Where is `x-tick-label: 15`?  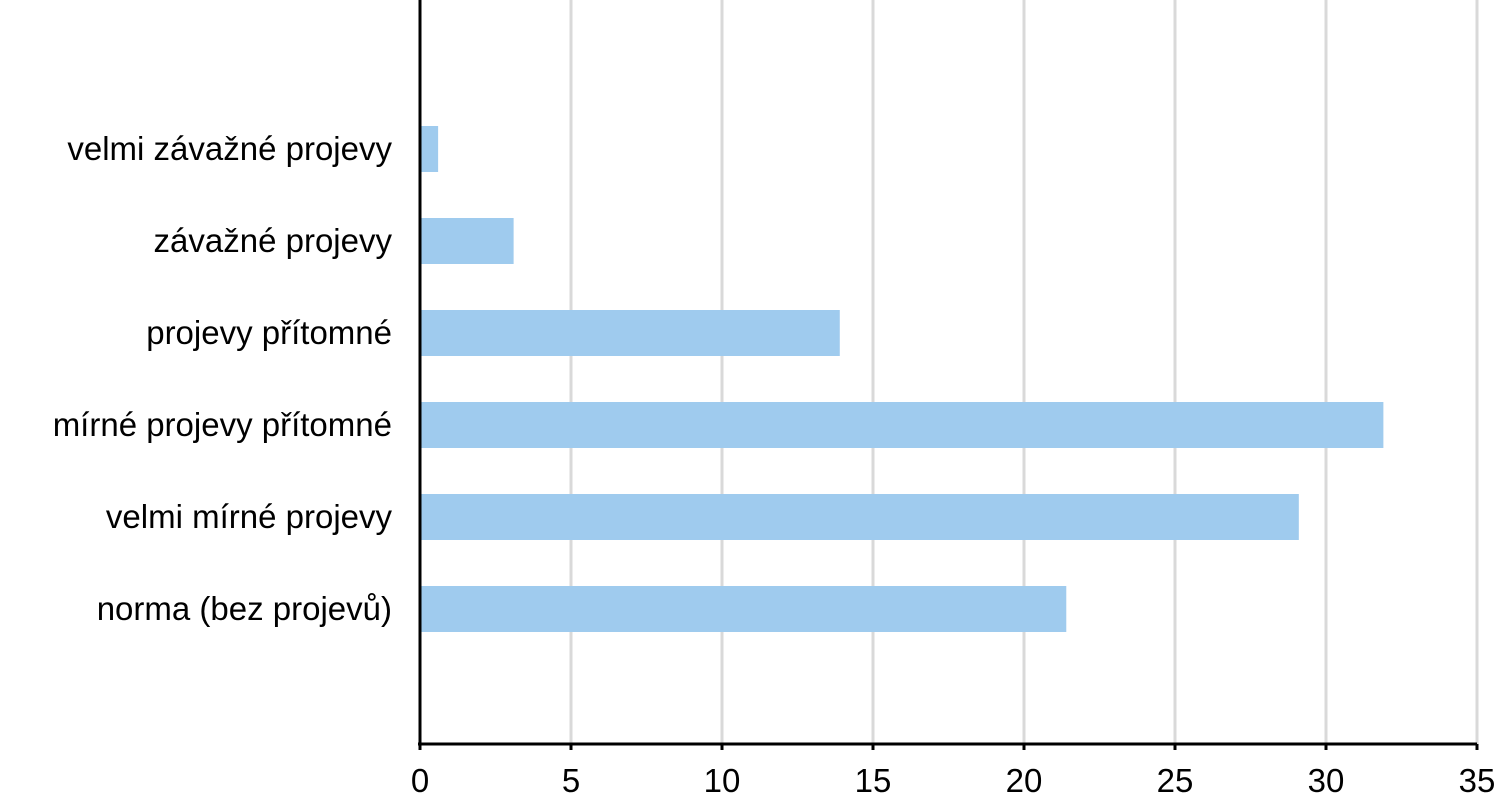 x-tick-label: 15 is located at coordinates (873, 780).